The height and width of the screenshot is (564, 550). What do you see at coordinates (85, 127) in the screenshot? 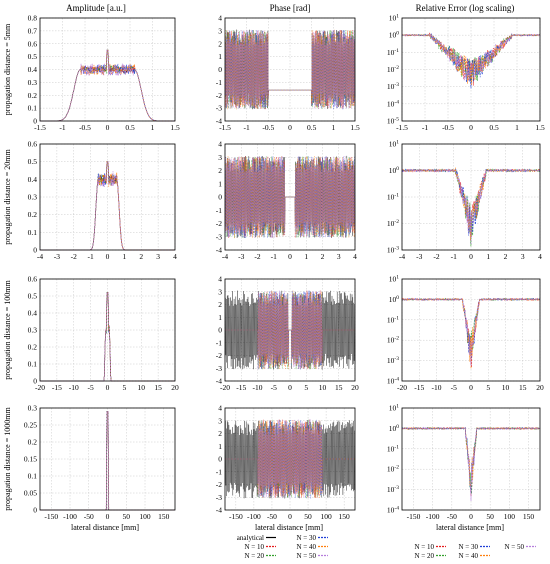
I see `x-tick-label: -0.5` at bounding box center [85, 127].